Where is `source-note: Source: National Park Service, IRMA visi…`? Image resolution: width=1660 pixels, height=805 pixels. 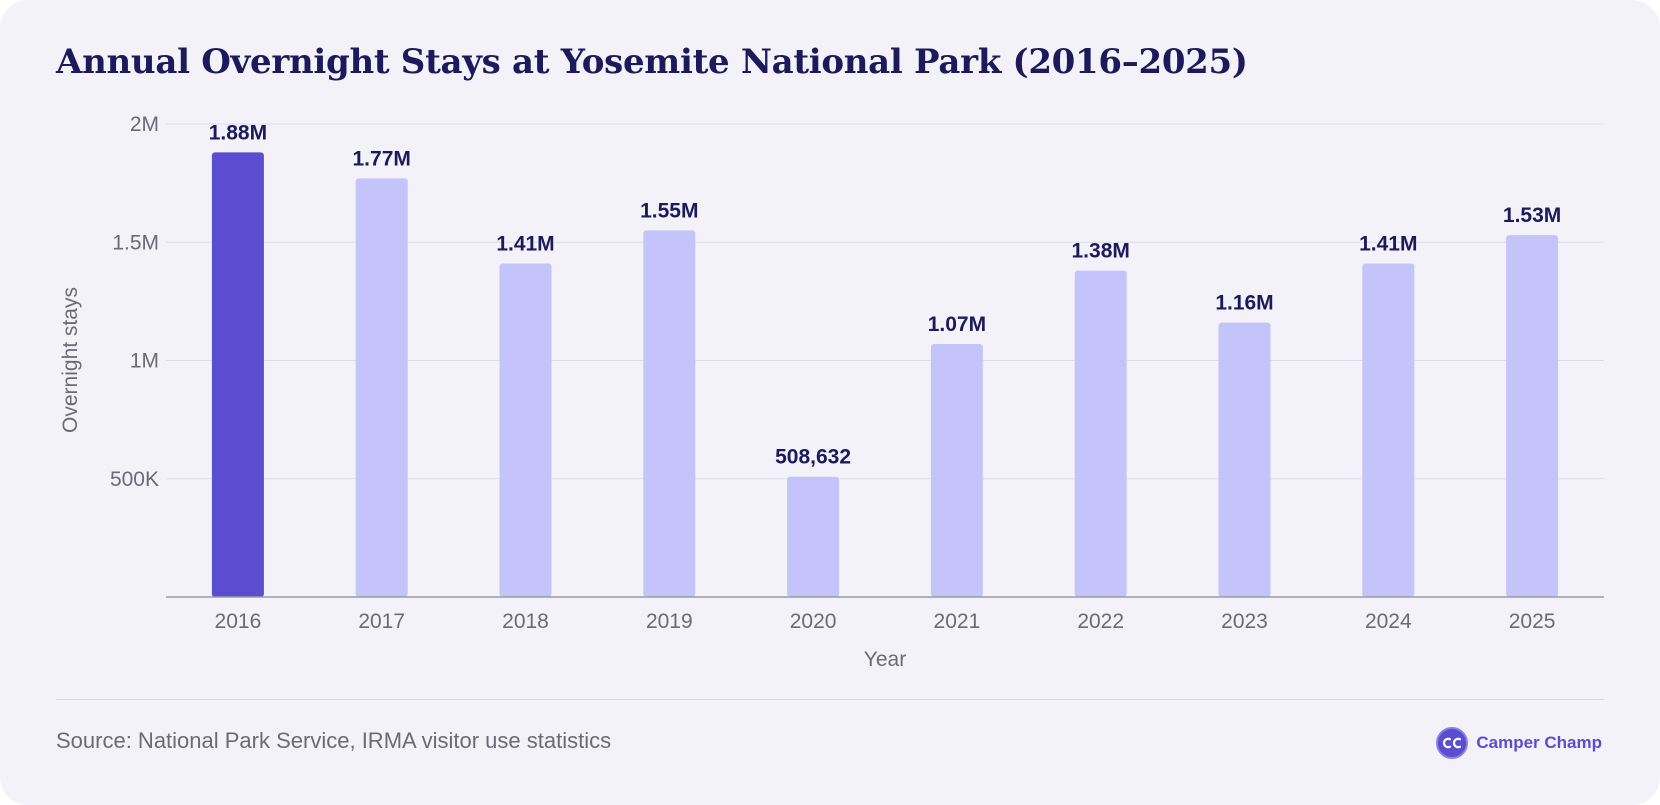 source-note: Source: National Park Service, IRMA visi… is located at coordinates (334, 740).